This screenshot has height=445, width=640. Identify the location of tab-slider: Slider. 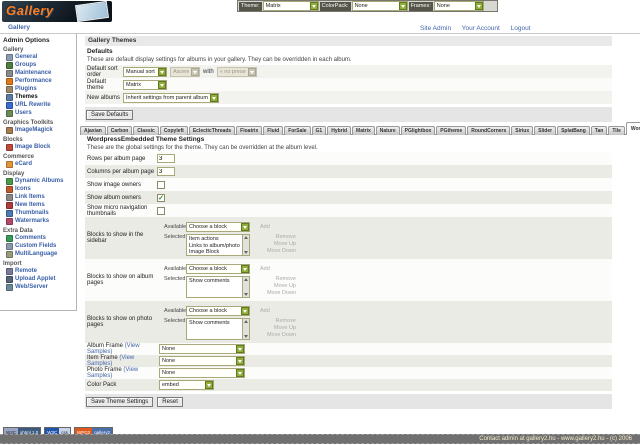
(545, 130).